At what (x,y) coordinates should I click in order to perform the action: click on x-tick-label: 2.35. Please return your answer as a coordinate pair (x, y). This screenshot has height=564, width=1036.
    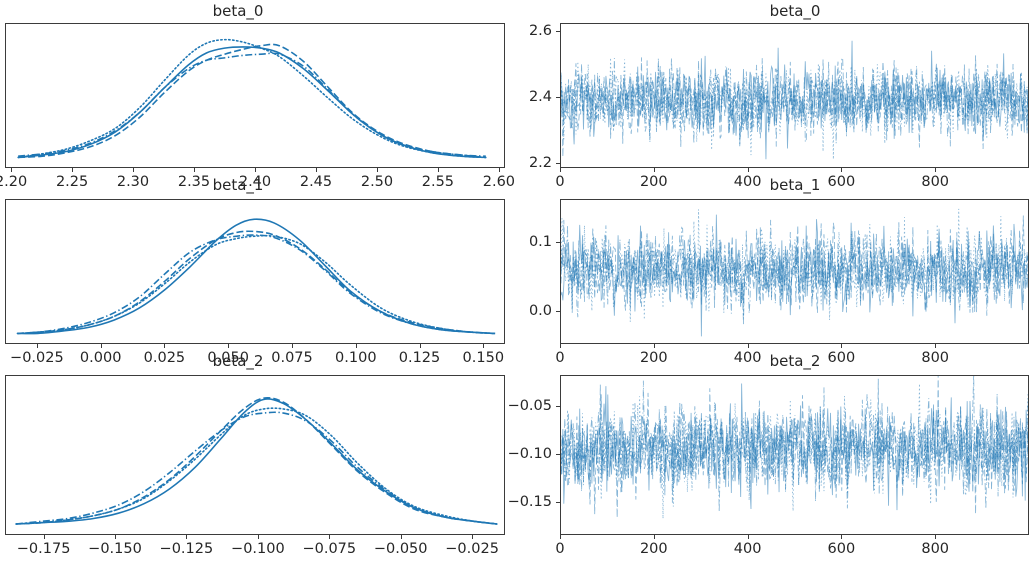
    Looking at the image, I should click on (194, 182).